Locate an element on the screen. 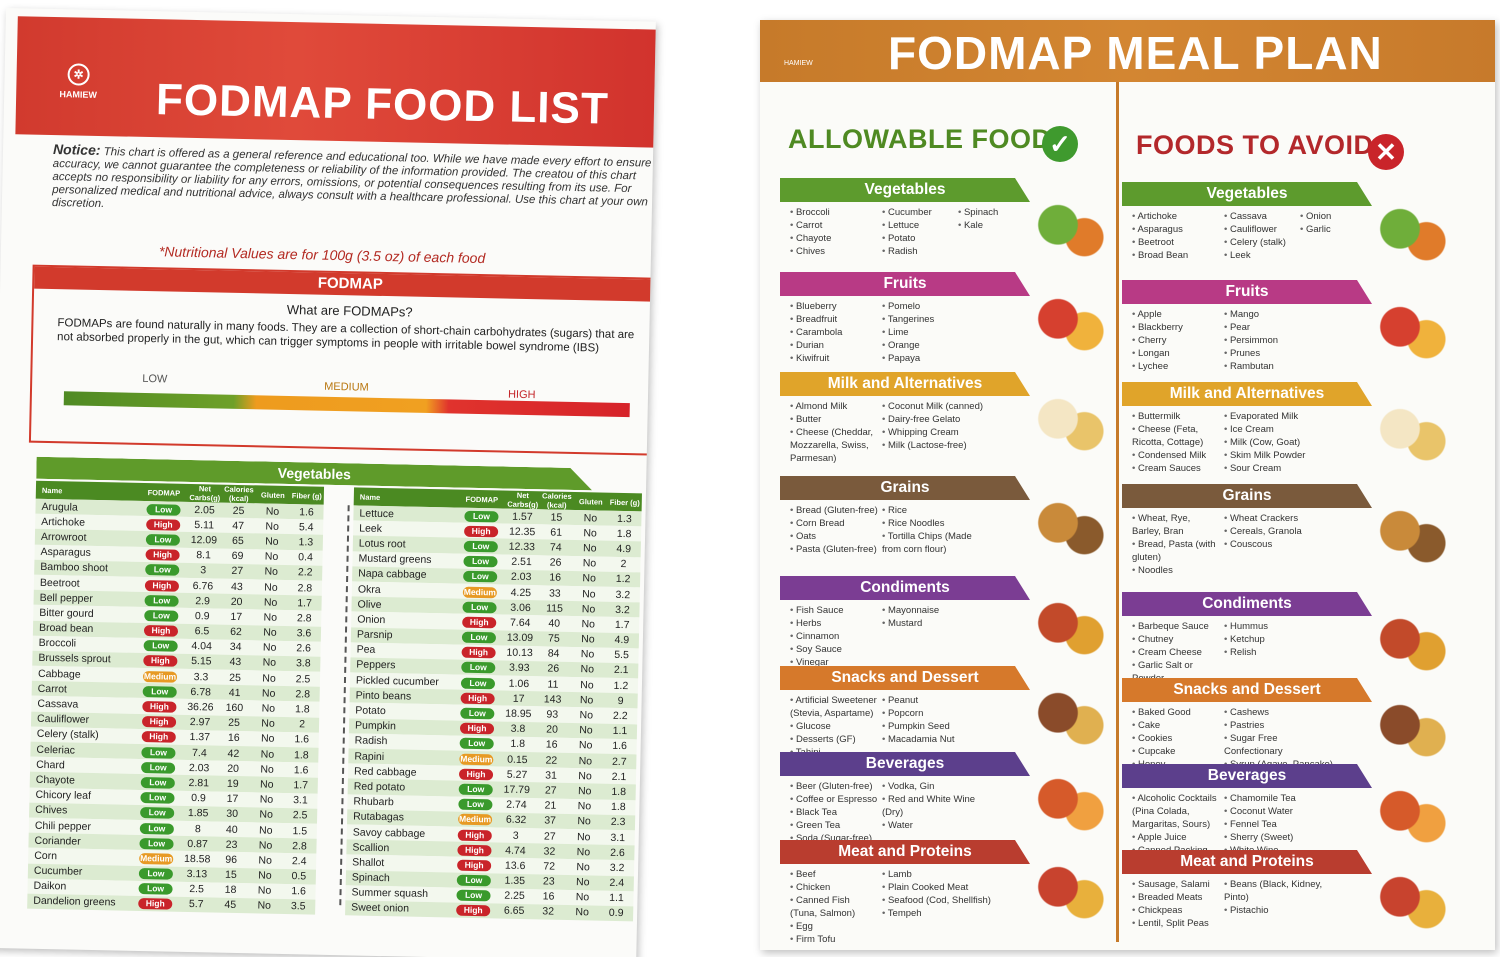 The image size is (1500, 957). food-item: Apple Juice is located at coordinates (1176, 837).